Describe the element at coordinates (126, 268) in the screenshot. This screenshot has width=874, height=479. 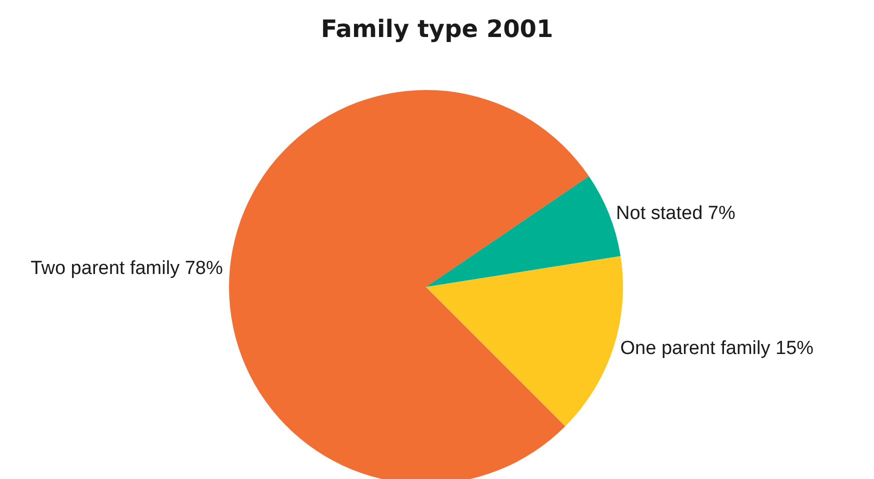
I see `slice-label: Two parent family 78%` at that location.